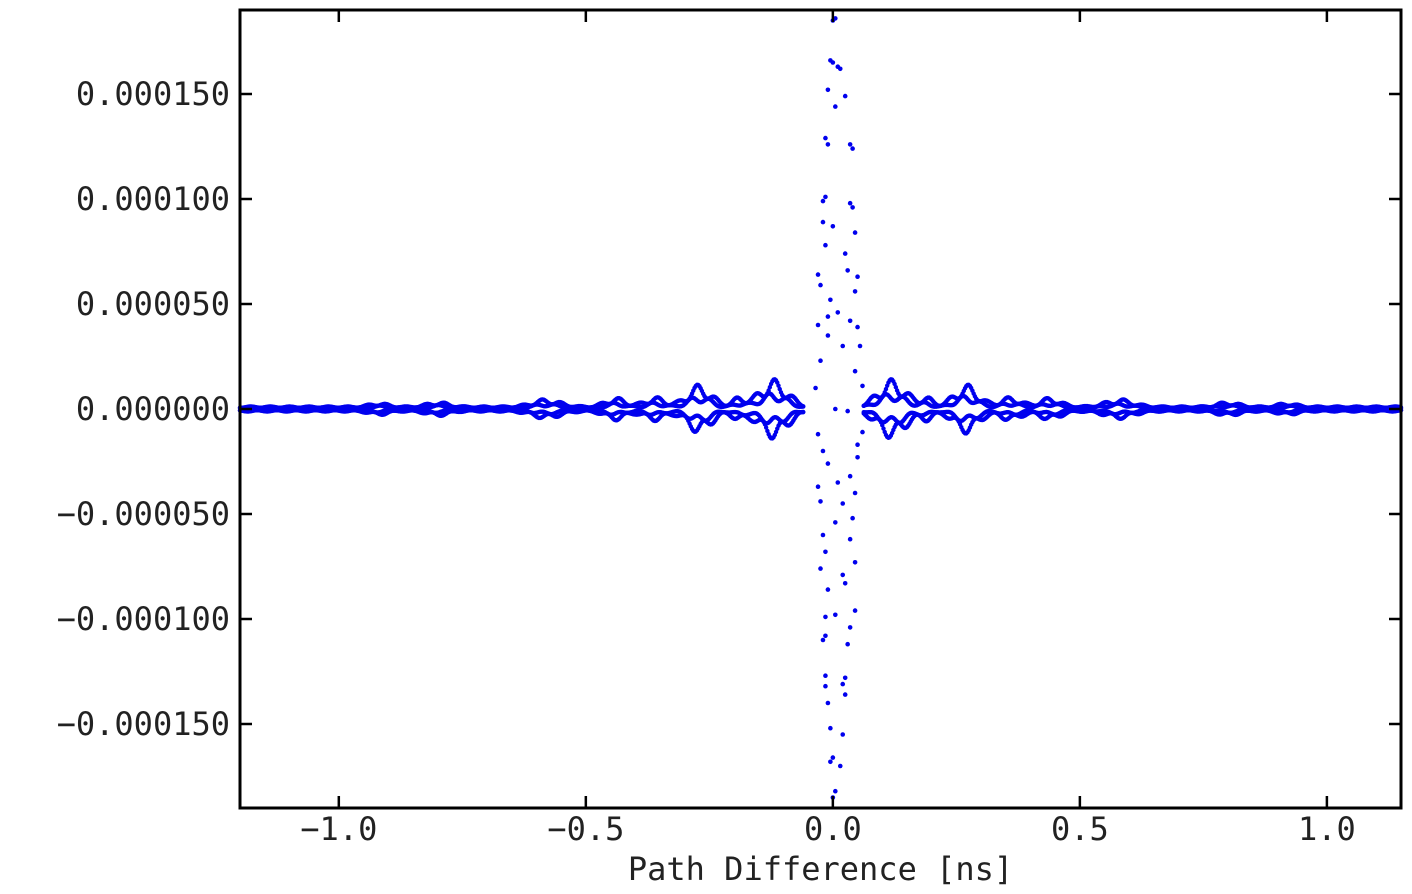 The width and height of the screenshot is (1412, 894). I want to click on x-tick-labels: −1.0 −0.5 0.0 0.5 1.0, so click(828, 829).